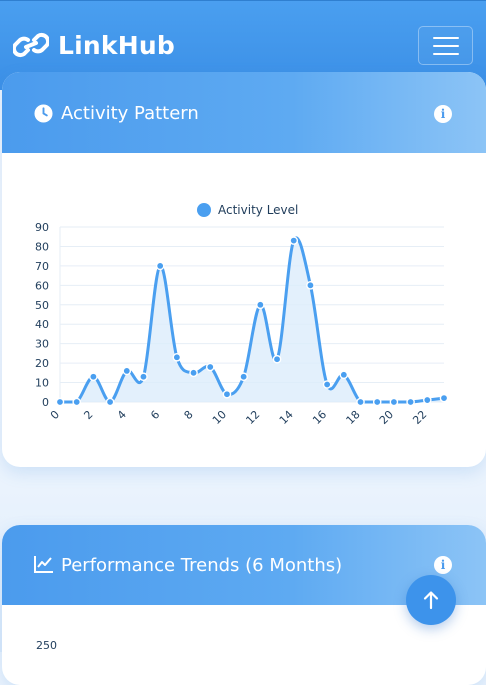  What do you see at coordinates (55, 415) in the screenshot?
I see `x-tick-label: 0` at bounding box center [55, 415].